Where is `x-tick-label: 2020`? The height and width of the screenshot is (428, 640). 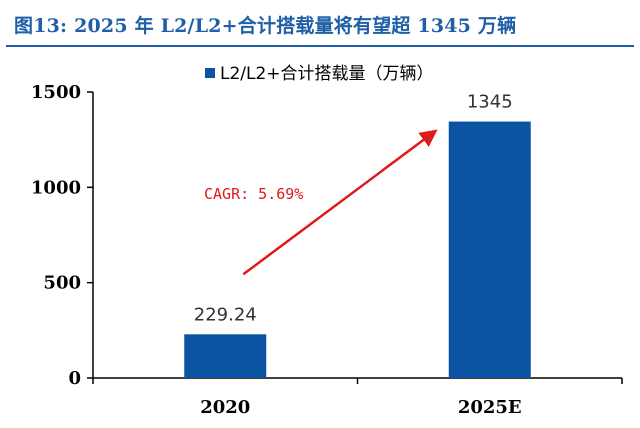
x-tick-label: 2020 is located at coordinates (225, 407).